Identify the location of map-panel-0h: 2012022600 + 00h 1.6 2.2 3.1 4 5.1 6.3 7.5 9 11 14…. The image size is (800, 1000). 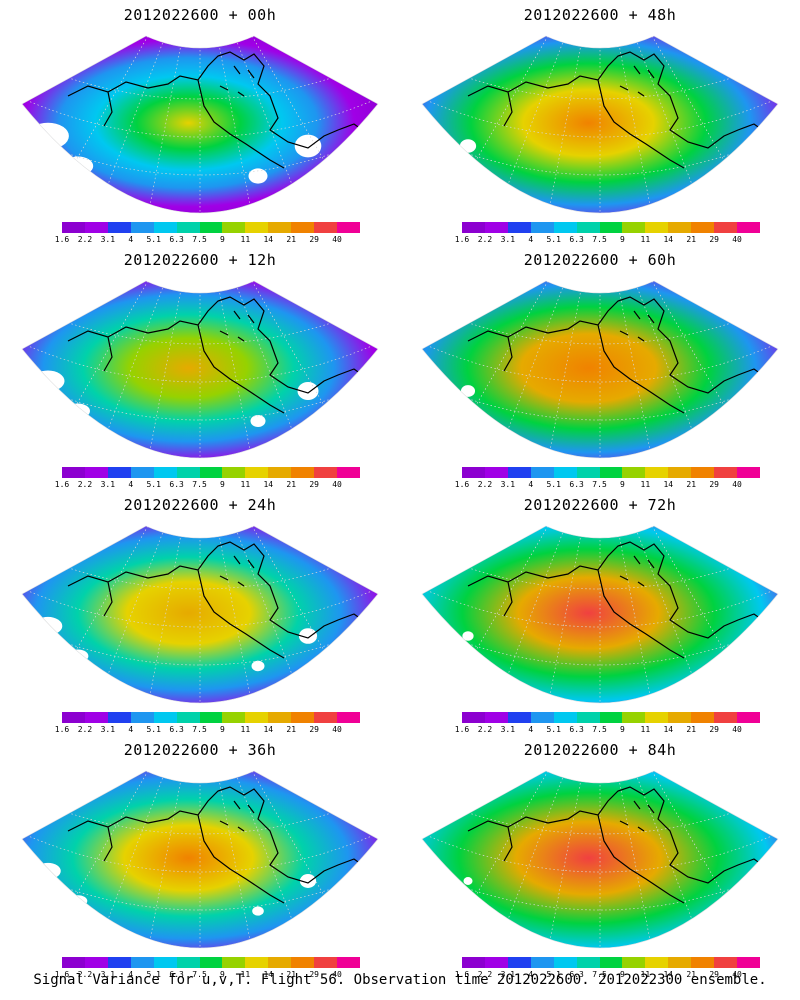
(200, 122).